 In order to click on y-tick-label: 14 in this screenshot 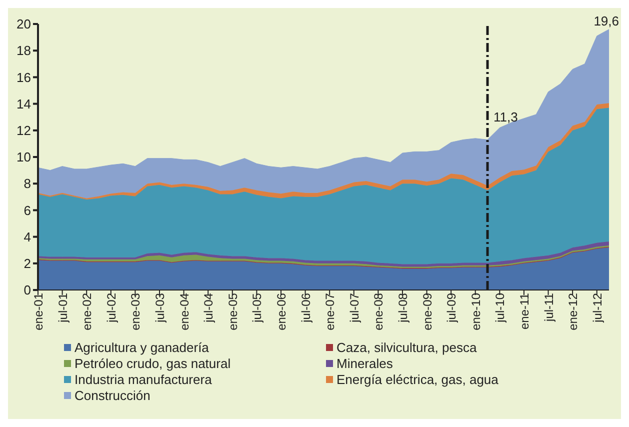, I will do `click(23, 104)`.